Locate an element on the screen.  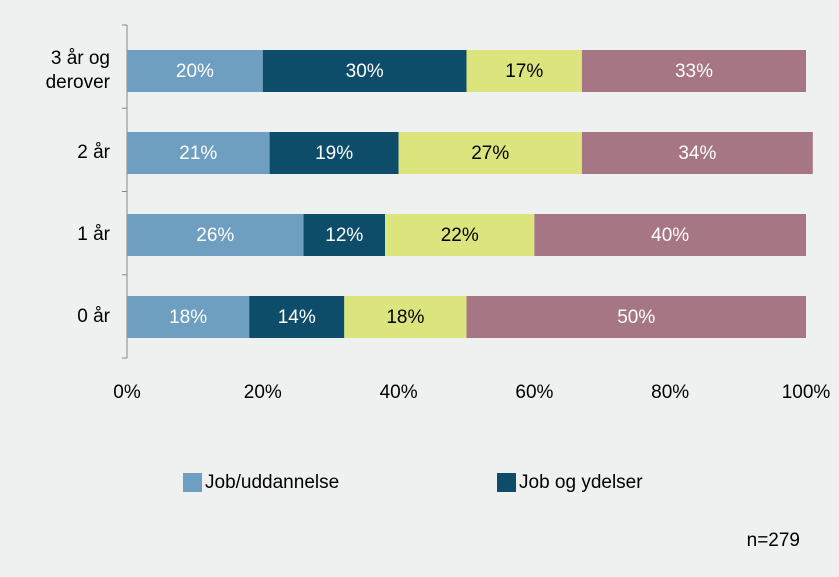
x-tick-label: 80% is located at coordinates (670, 392).